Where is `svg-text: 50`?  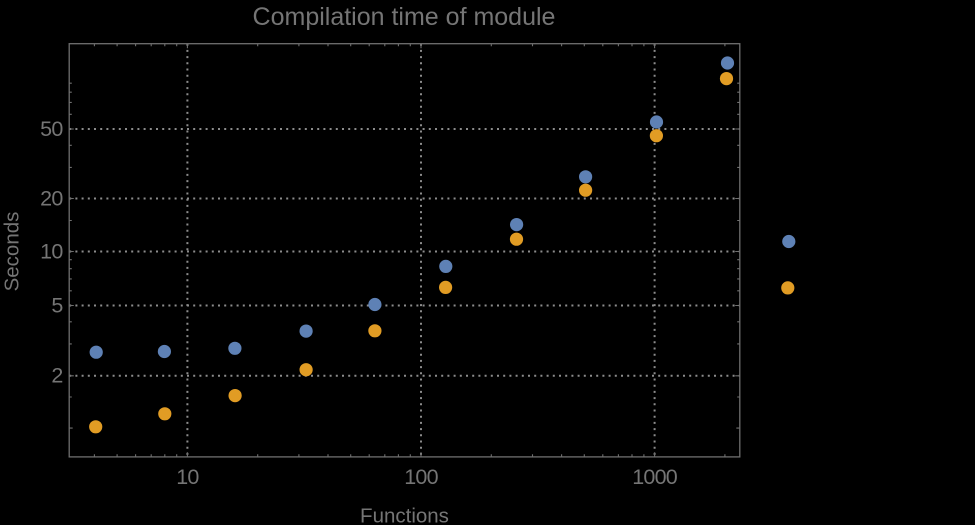
svg-text: 50 is located at coordinates (51, 129).